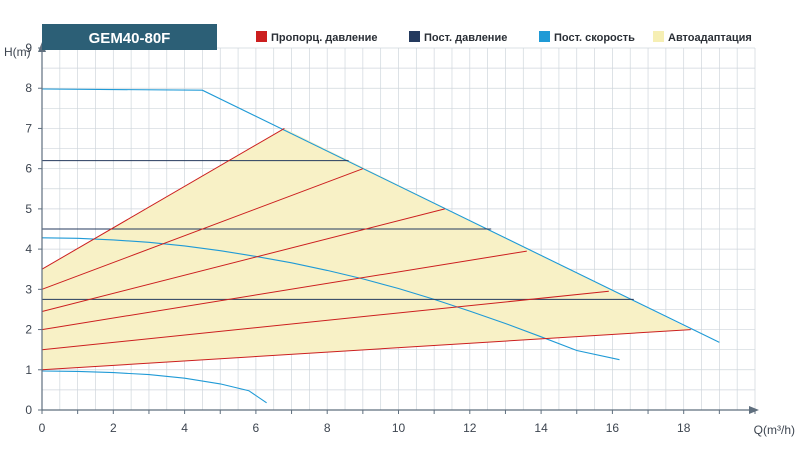 This screenshot has height=460, width=800. What do you see at coordinates (28, 169) in the screenshot?
I see `y-tick-label: 6` at bounding box center [28, 169].